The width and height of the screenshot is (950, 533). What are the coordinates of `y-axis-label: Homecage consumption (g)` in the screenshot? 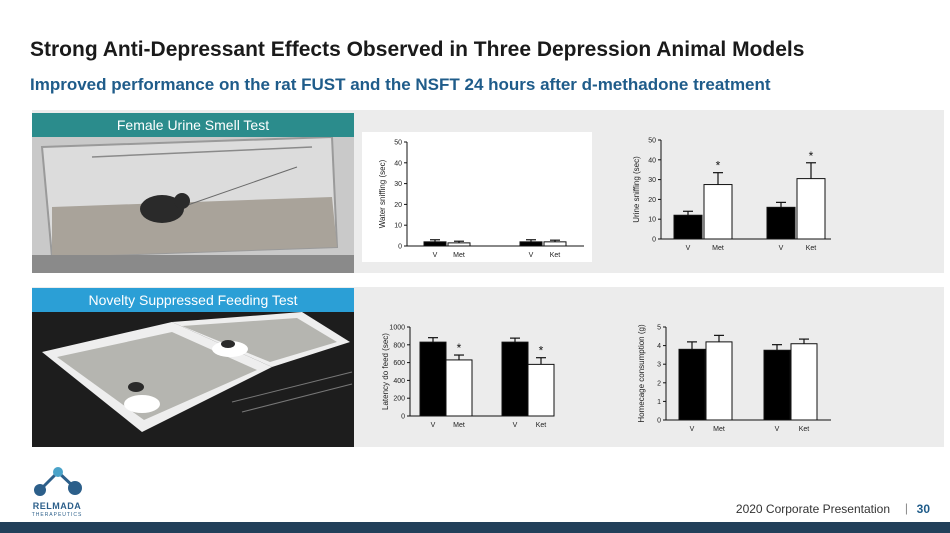 It's located at (641, 373).